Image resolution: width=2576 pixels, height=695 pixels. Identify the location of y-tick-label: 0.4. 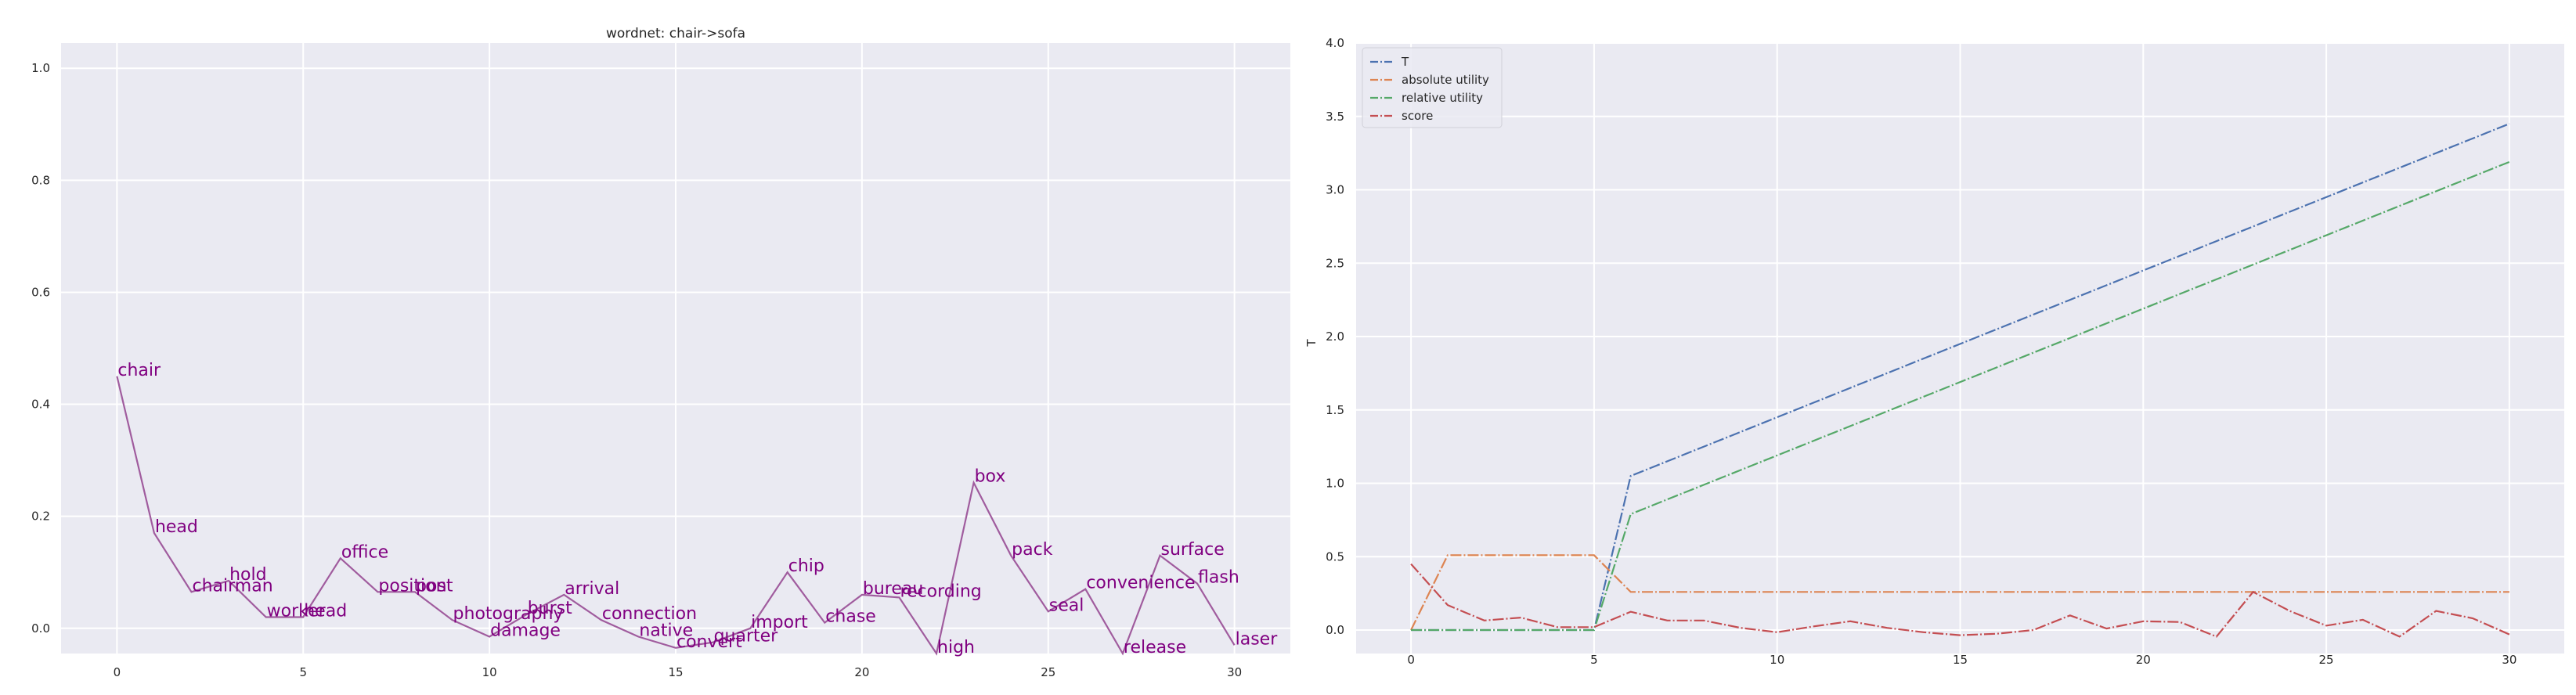
(40, 405).